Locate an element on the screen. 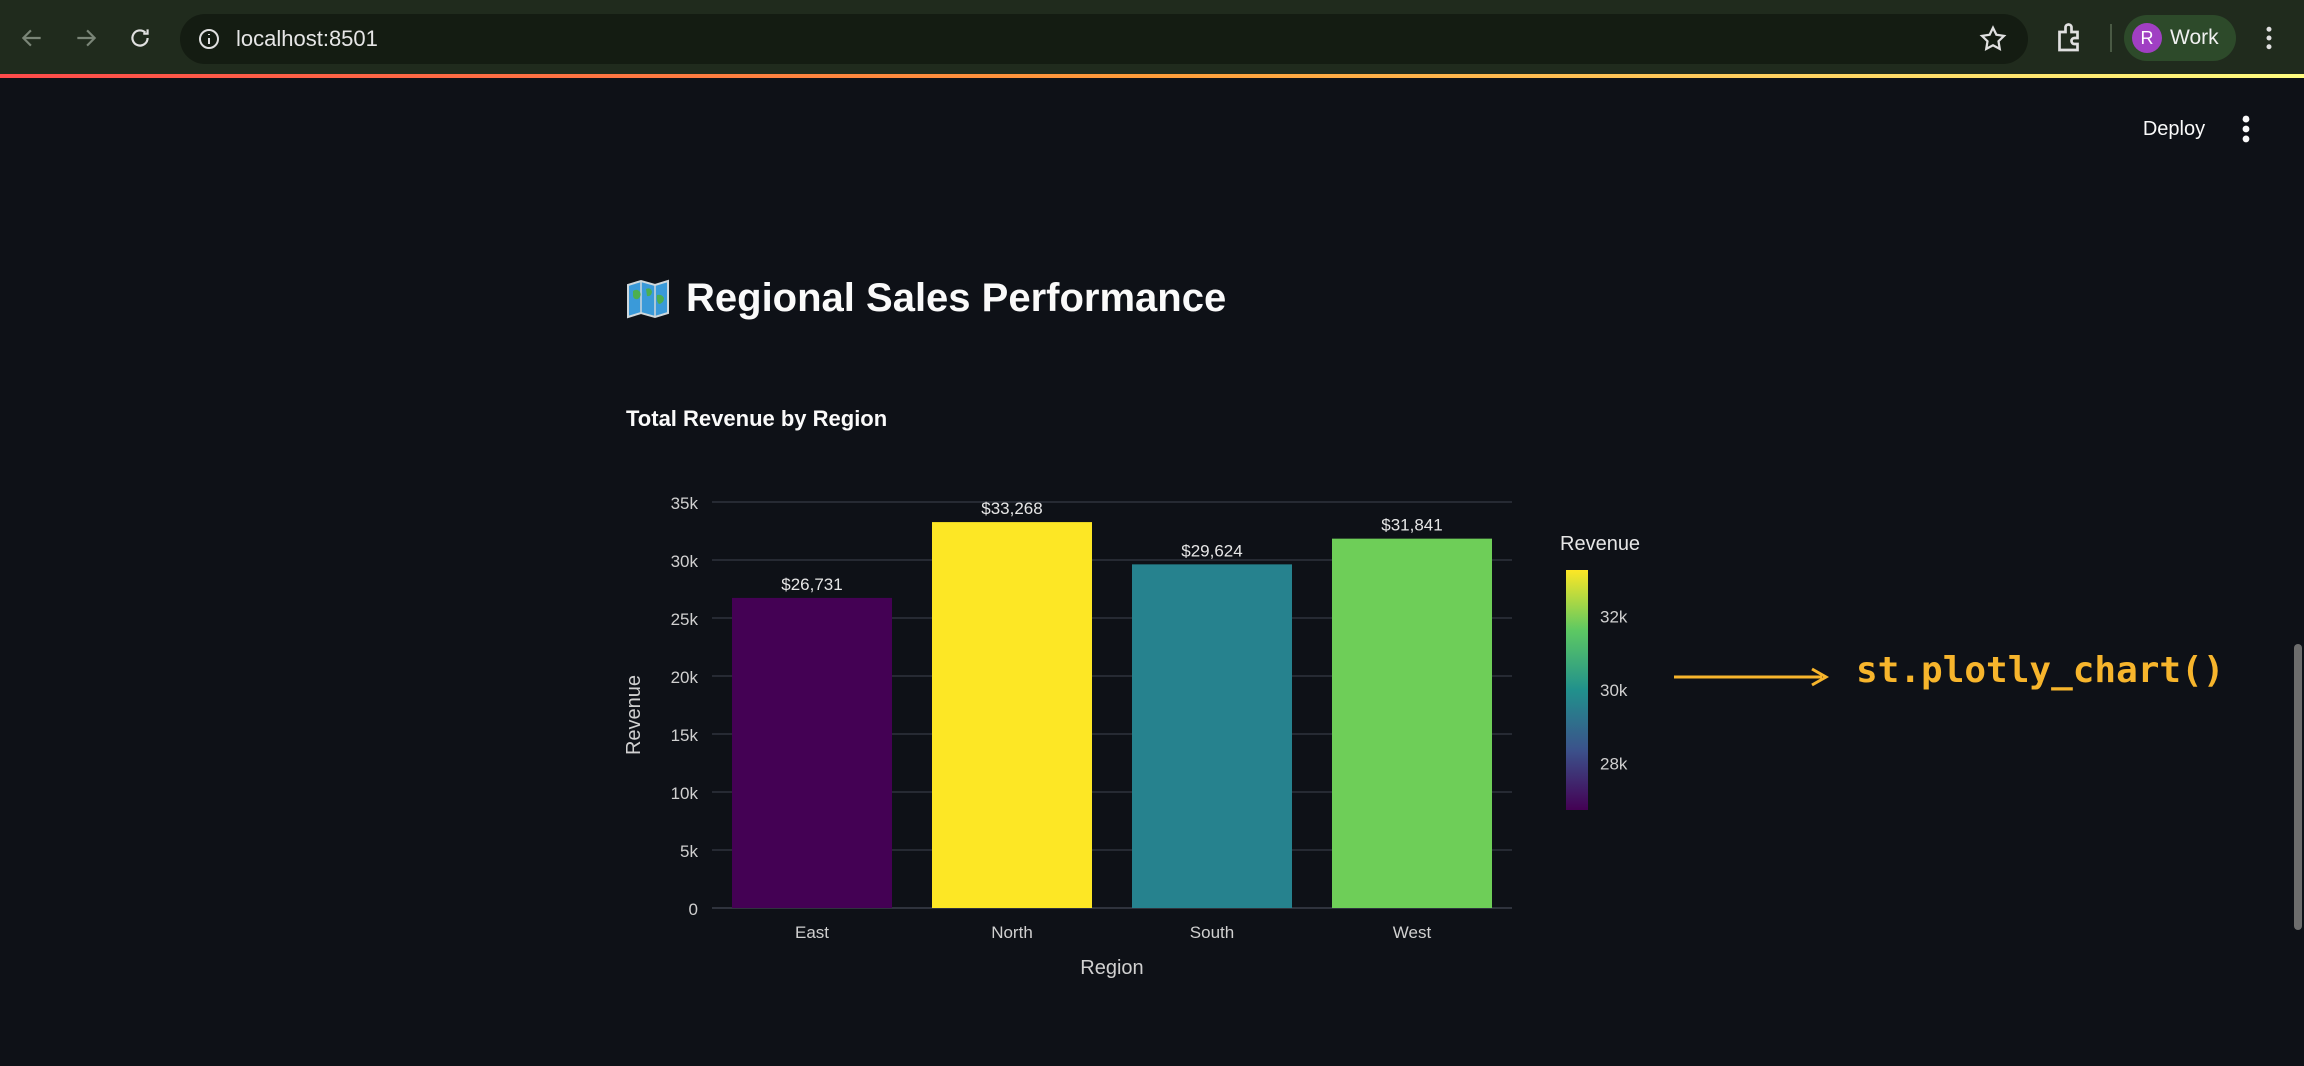 The width and height of the screenshot is (2304, 1066). arrow-left-icon is located at coordinates (31, 38).